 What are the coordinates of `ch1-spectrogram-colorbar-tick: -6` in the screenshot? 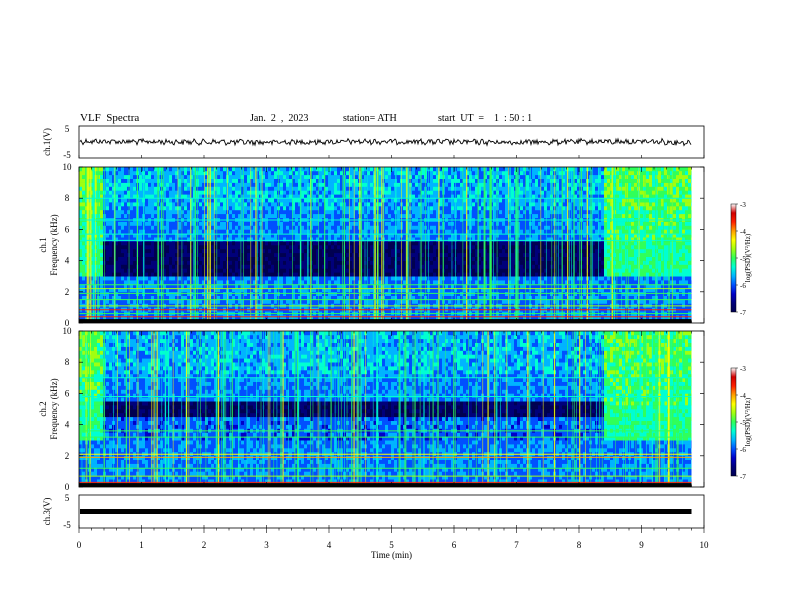 It's located at (743, 286).